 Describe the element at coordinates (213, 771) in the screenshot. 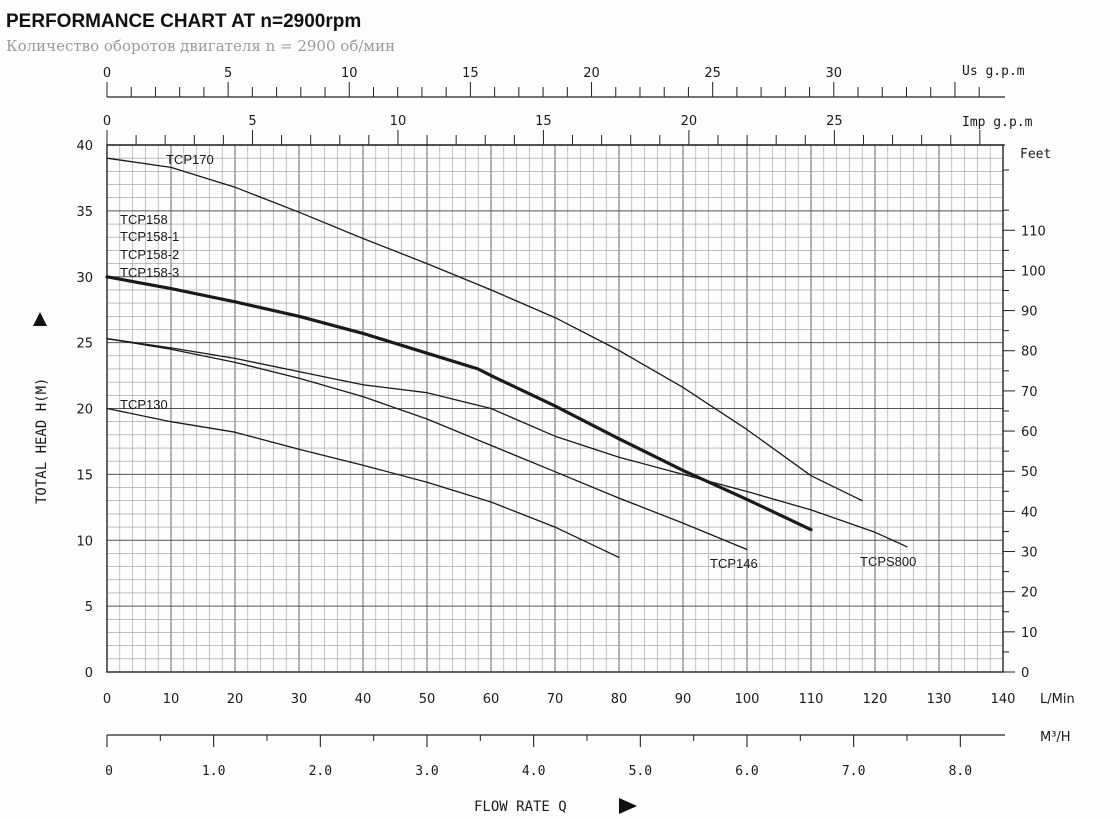

I see `m3h-tick-label: 1.0` at that location.